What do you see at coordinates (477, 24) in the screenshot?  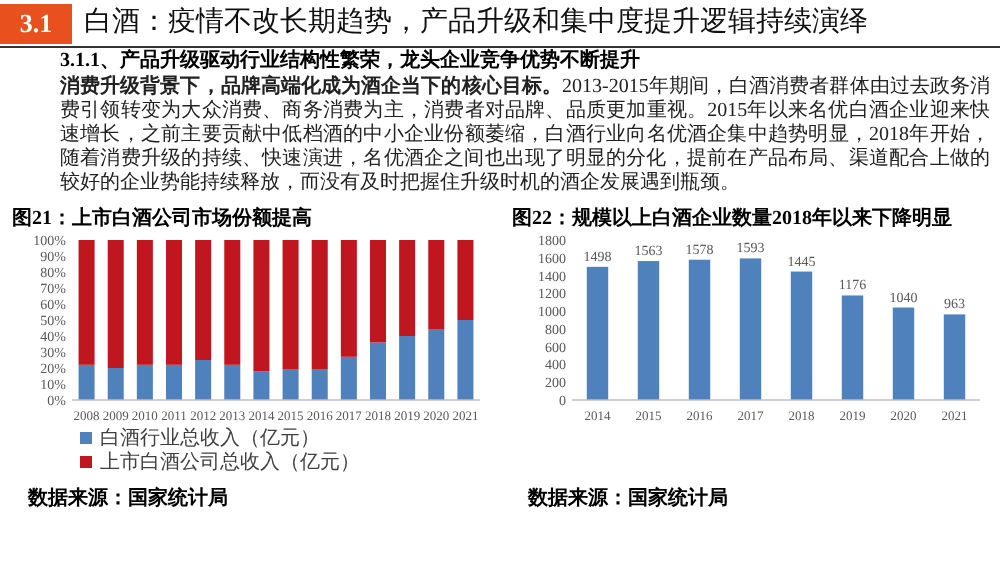 I see `text: 白酒：疫情不改长期趋势，产品升级和集中度提升逻辑持续演绎` at bounding box center [477, 24].